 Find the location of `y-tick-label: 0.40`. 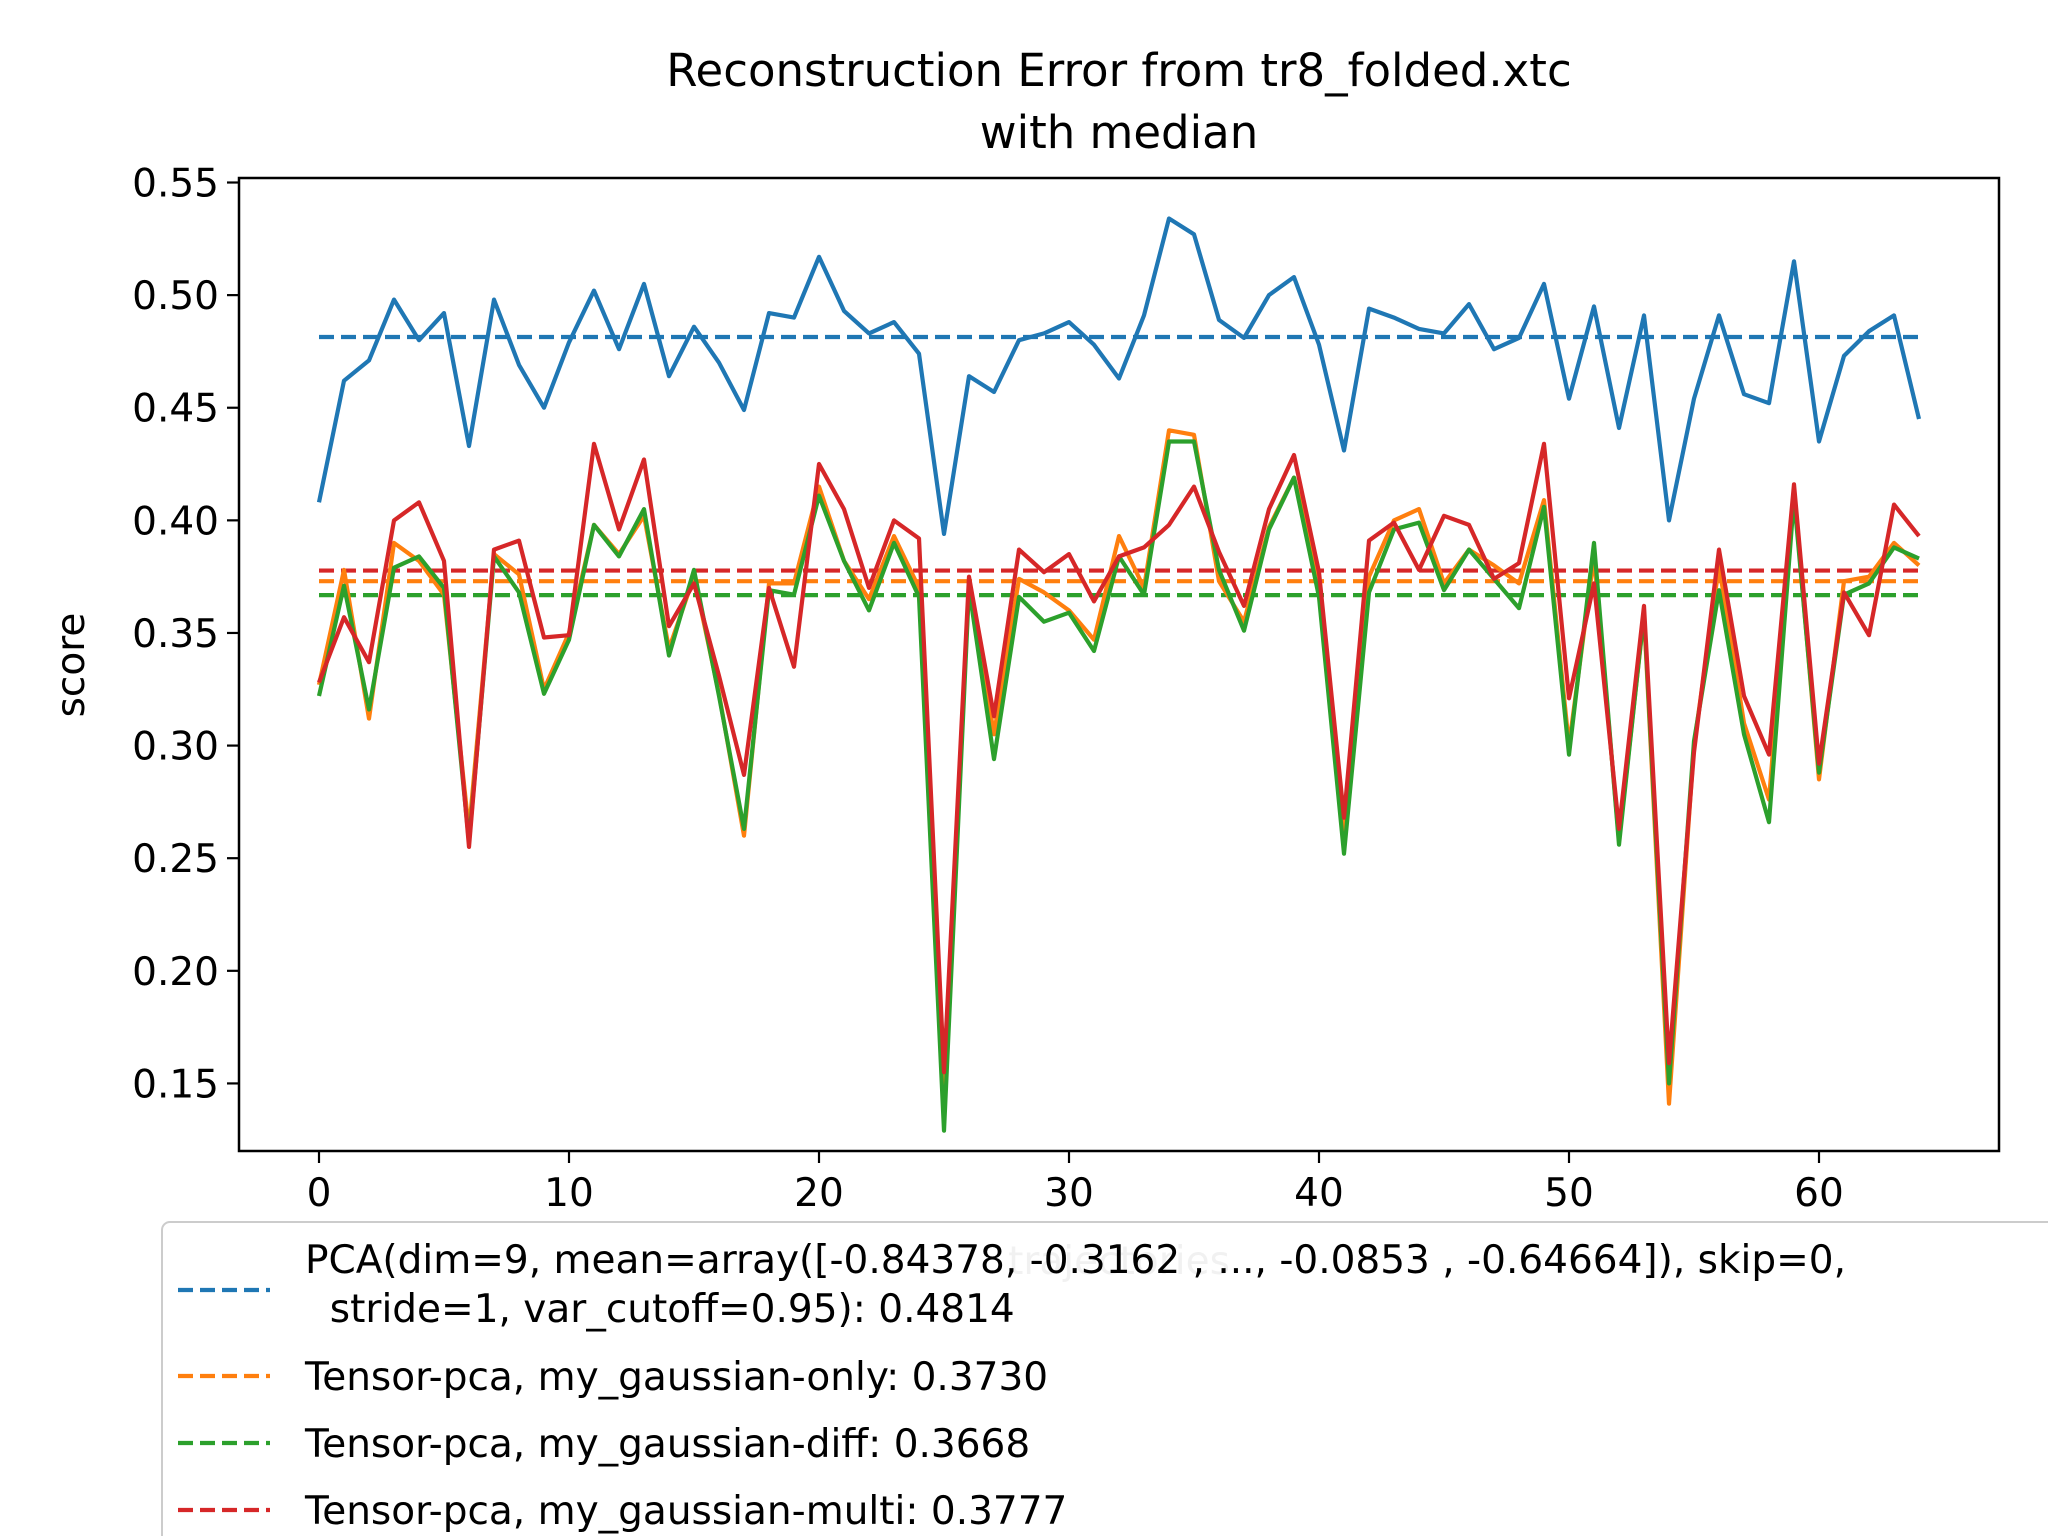

y-tick-label: 0.40 is located at coordinates (175, 521).